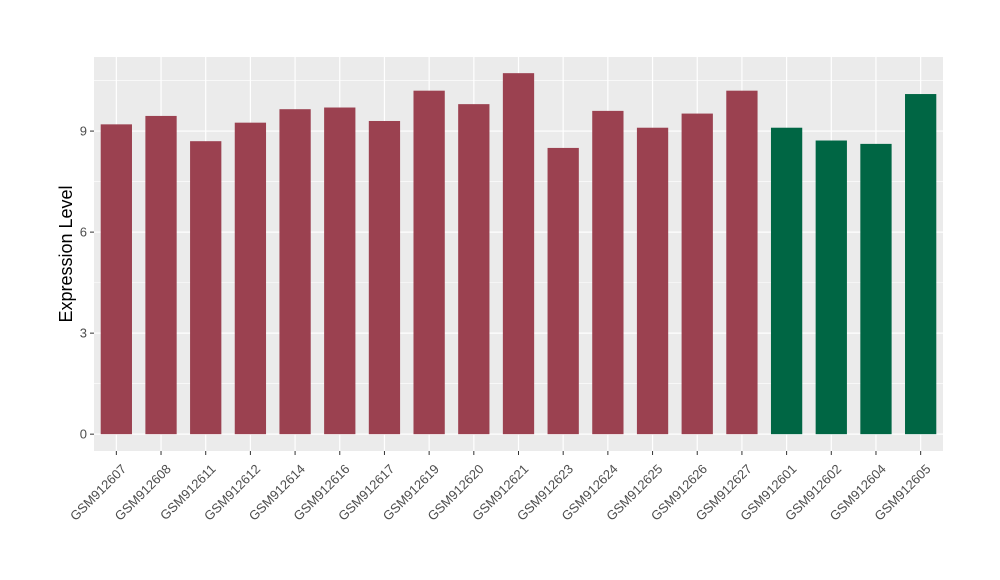 Image resolution: width=1000 pixels, height=580 pixels. What do you see at coordinates (295, 272) in the screenshot?
I see `bar-GSM912614` at bounding box center [295, 272].